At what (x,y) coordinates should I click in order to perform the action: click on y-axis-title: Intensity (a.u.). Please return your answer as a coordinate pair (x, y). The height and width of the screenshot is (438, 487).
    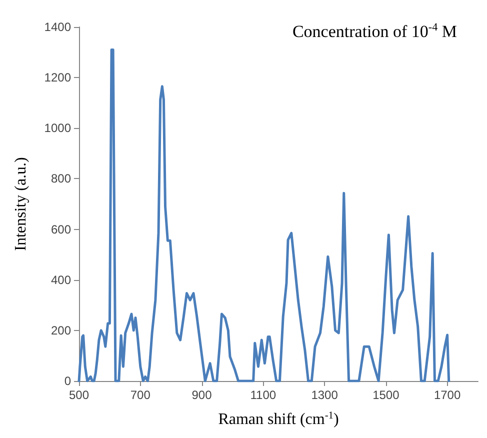
    Looking at the image, I should click on (21, 204).